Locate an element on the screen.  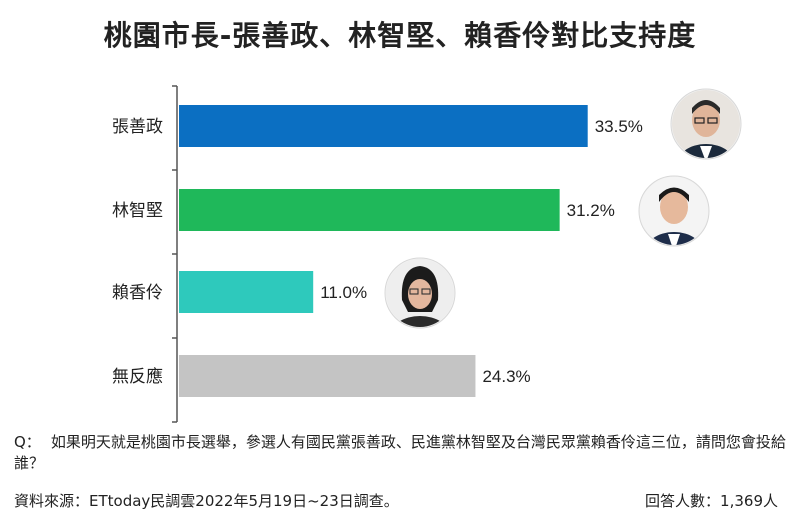
candidate-photo-lai is located at coordinates (420, 293).